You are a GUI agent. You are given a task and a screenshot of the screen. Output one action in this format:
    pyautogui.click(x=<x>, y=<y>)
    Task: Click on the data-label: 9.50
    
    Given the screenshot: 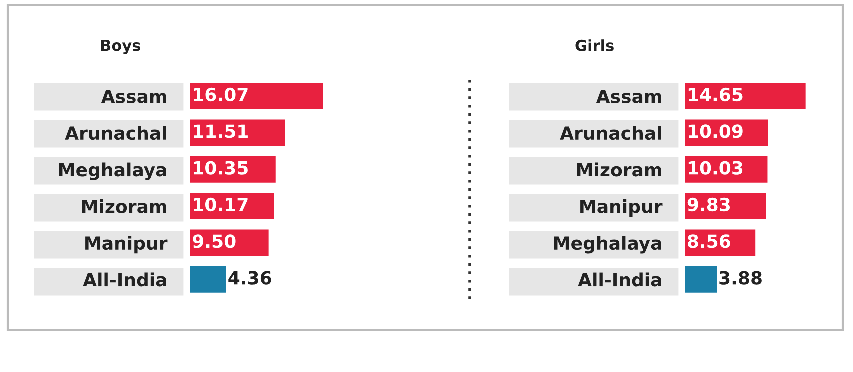 What is the action you would take?
    pyautogui.click(x=214, y=241)
    